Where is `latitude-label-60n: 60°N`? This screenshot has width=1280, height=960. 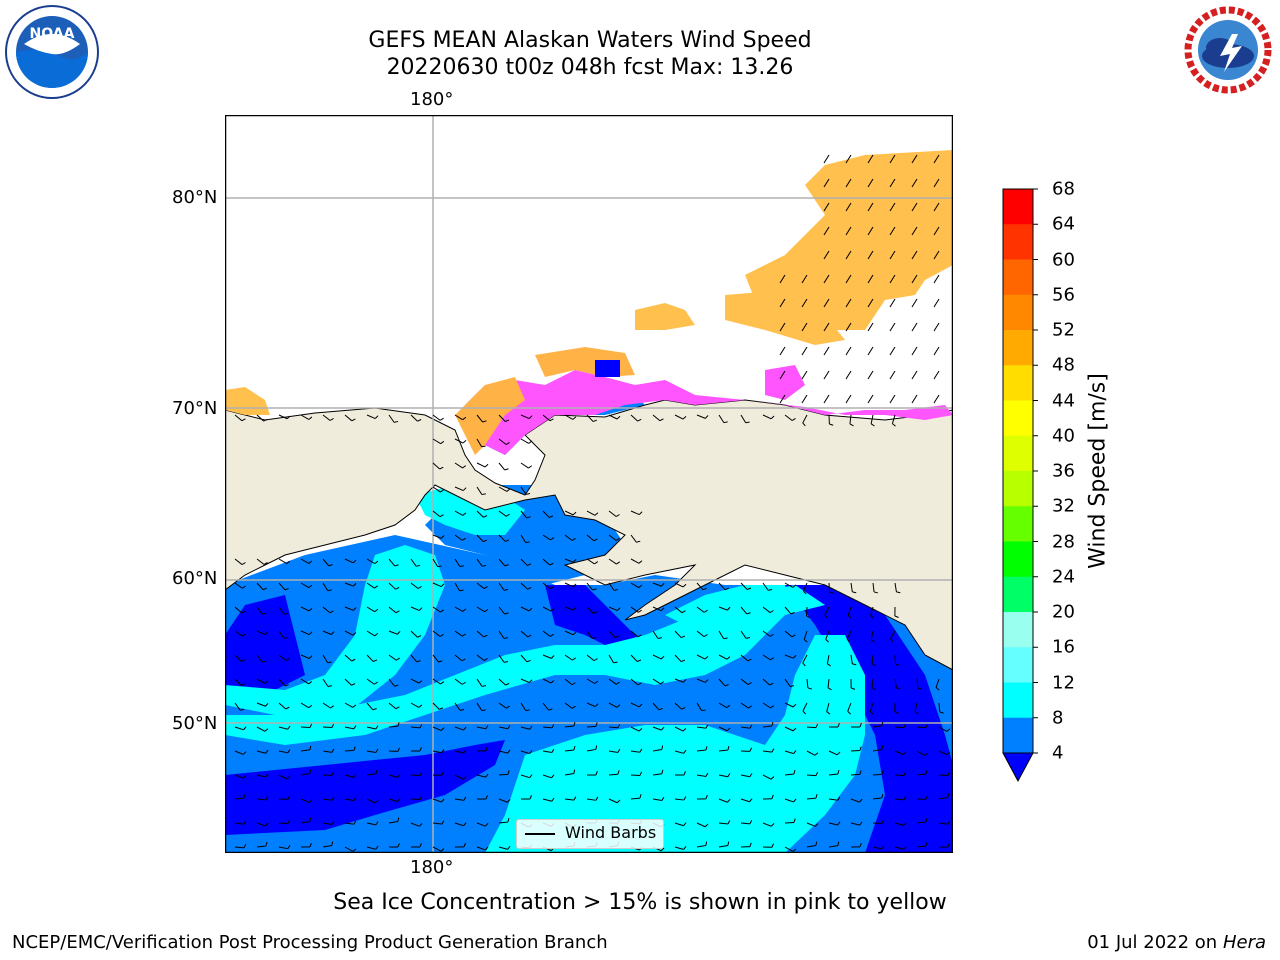
latitude-label-60n: 60°N is located at coordinates (195, 578).